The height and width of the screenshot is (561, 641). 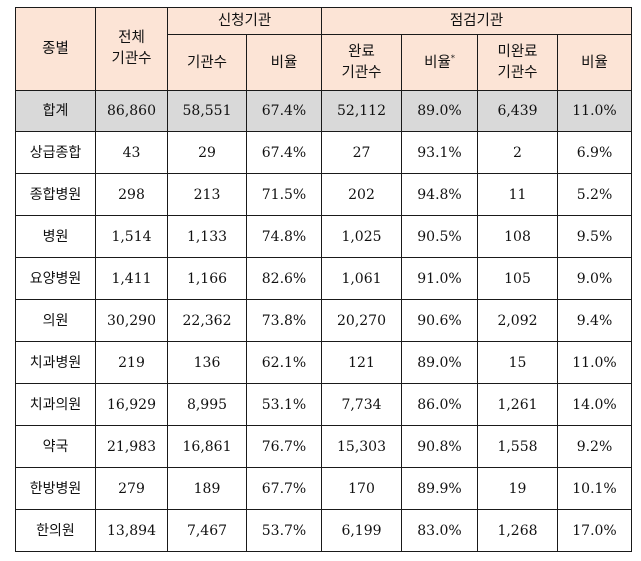 I want to click on cell-done-ratio: 91.0%, so click(x=439, y=278).